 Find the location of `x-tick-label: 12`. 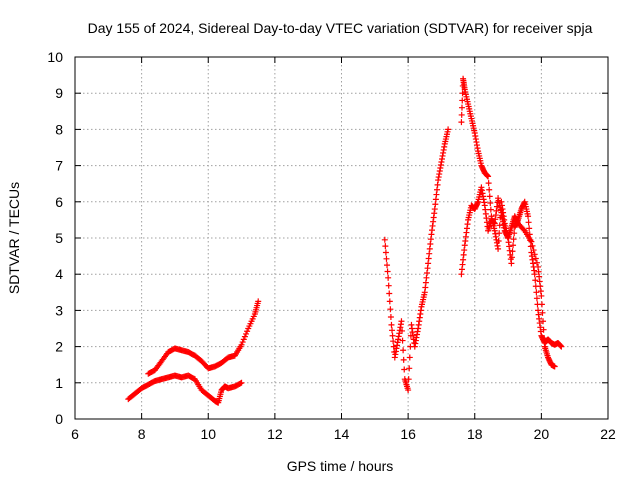

x-tick-label: 12 is located at coordinates (275, 434).